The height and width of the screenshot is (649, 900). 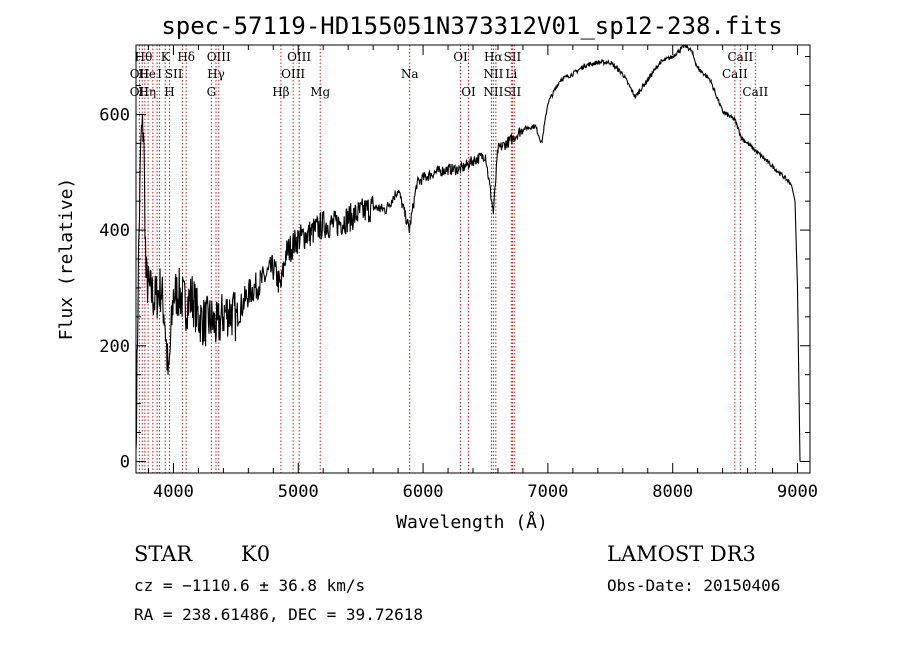 I want to click on x-tick-label: 9000, so click(x=797, y=492).